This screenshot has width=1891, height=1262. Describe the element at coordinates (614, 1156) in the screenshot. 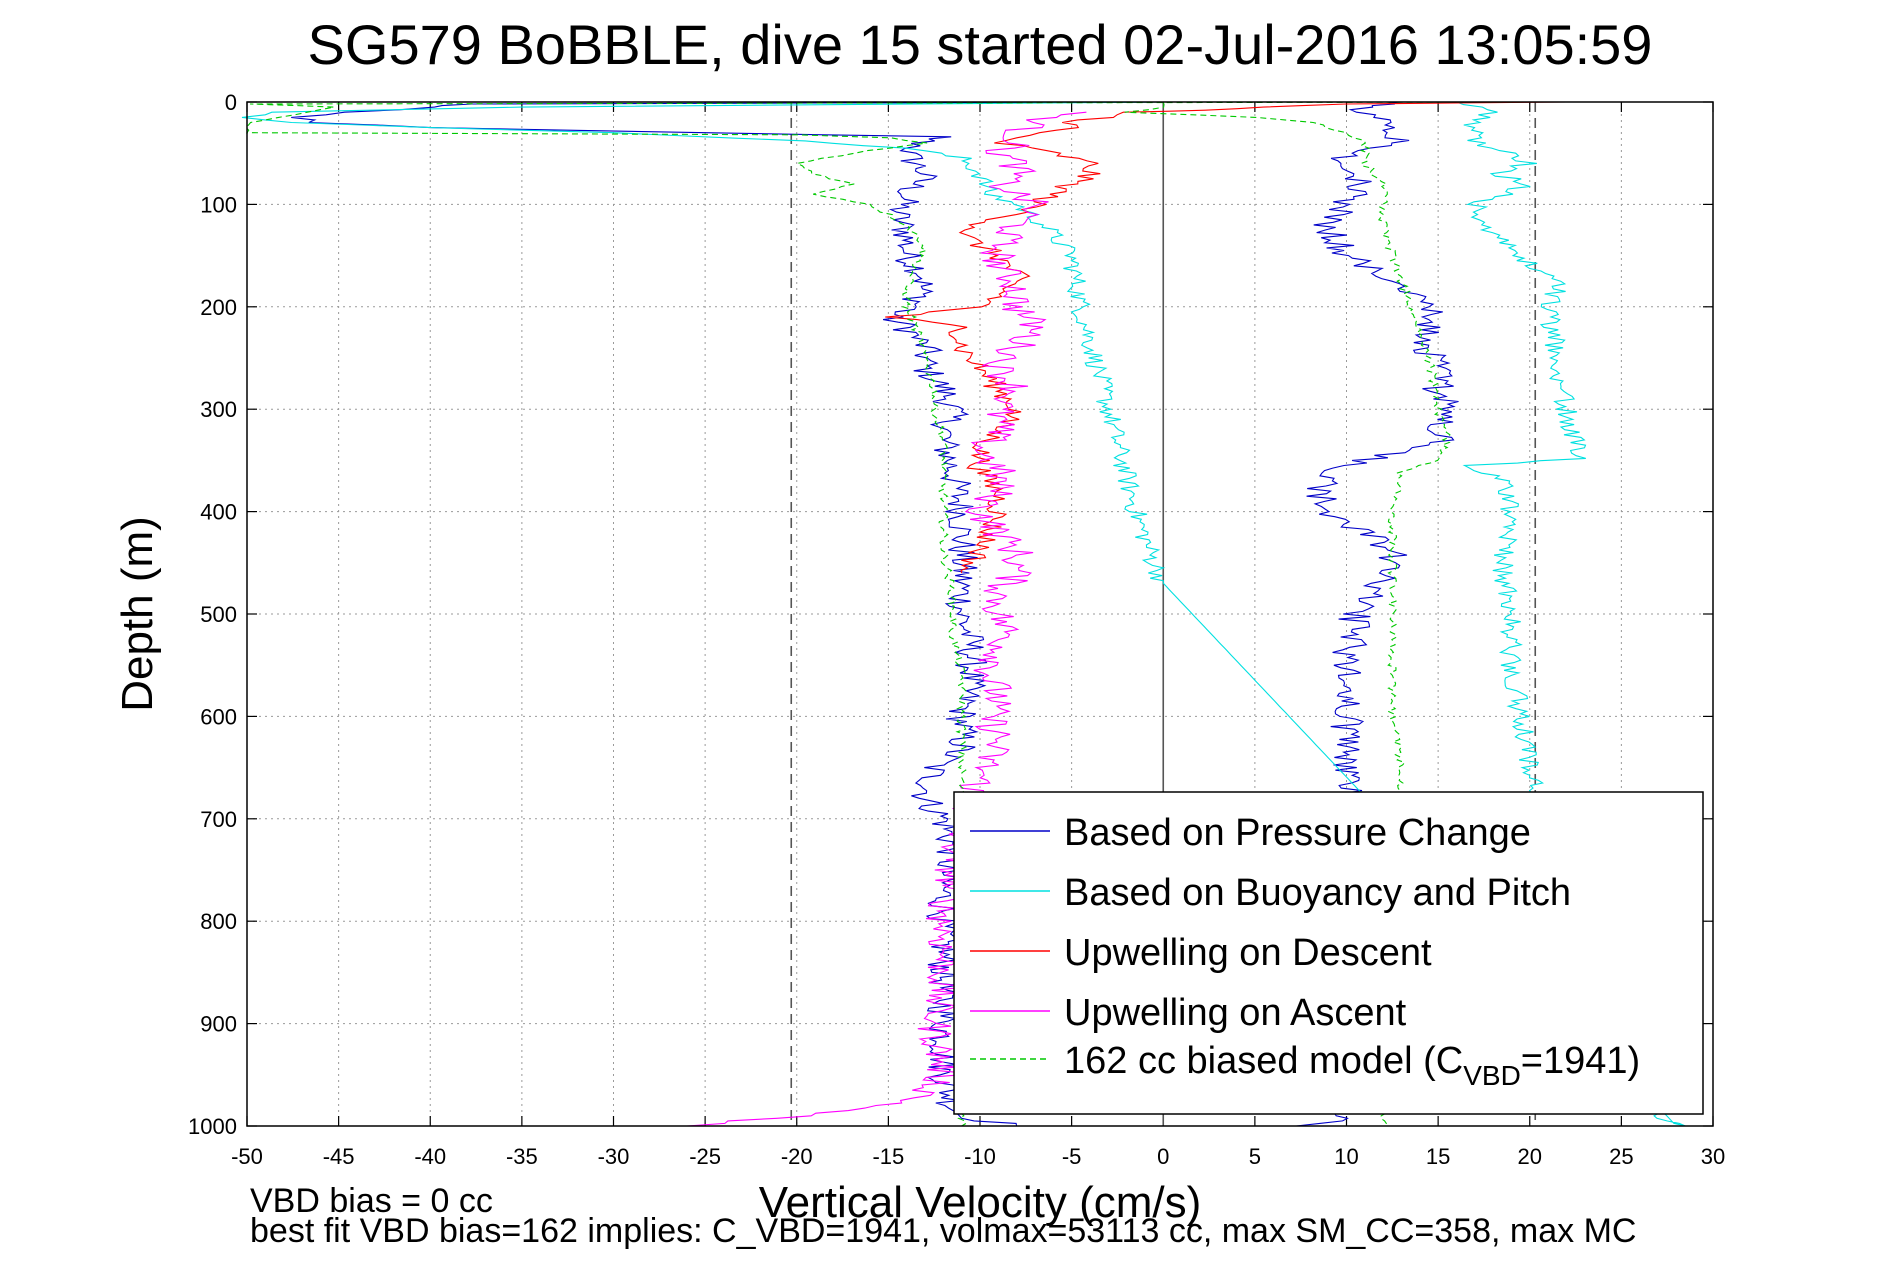

I see `x-tick-label-4: -30` at that location.